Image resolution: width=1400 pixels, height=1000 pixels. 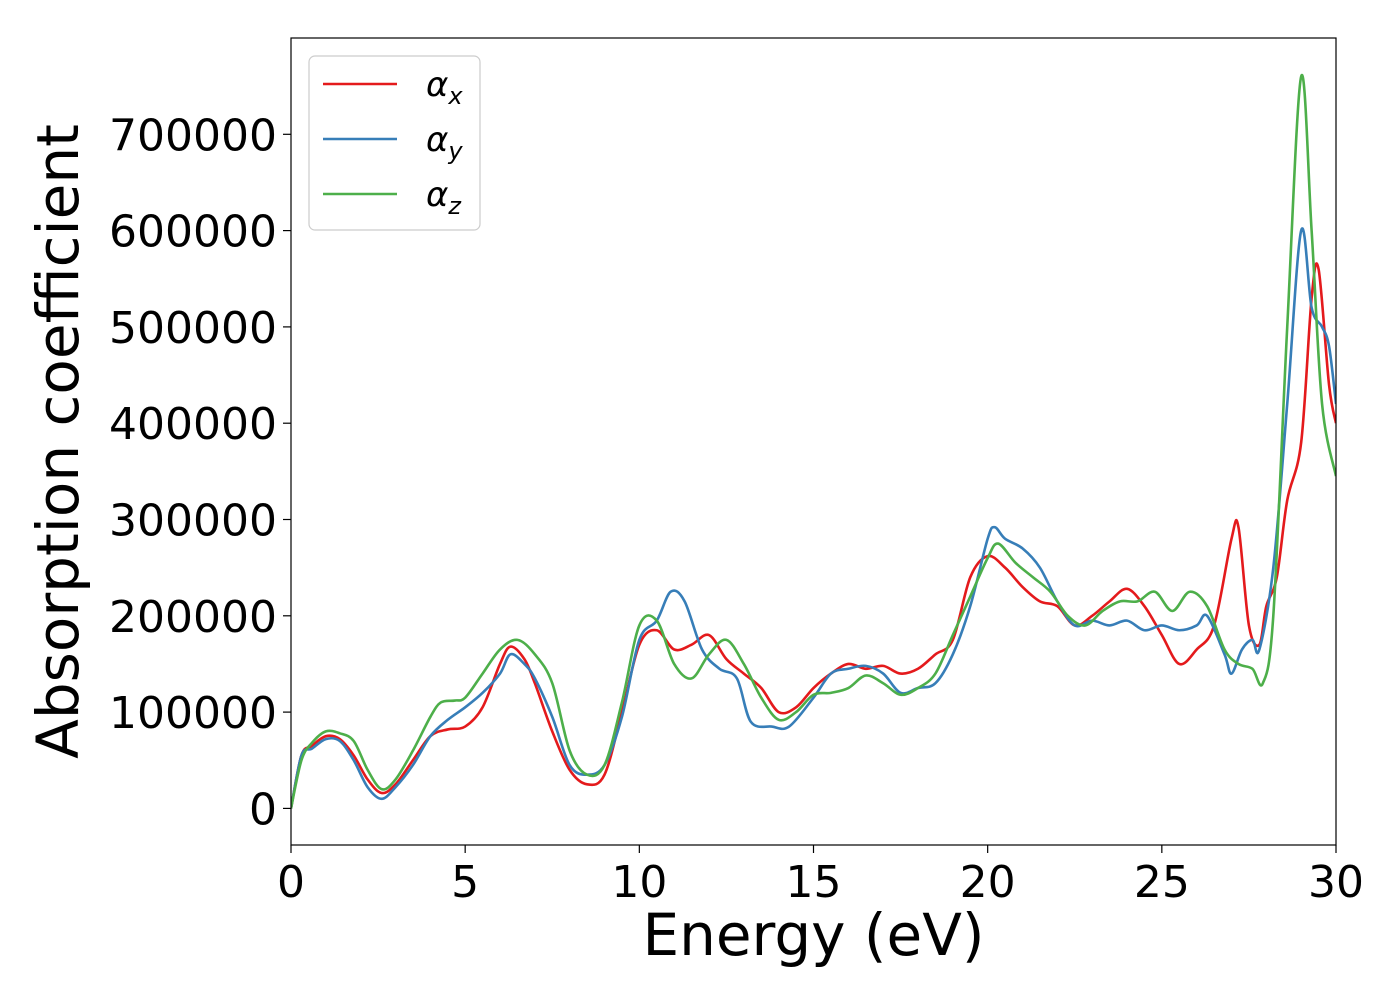 I want to click on x-tick-label: 30, so click(x=1336, y=882).